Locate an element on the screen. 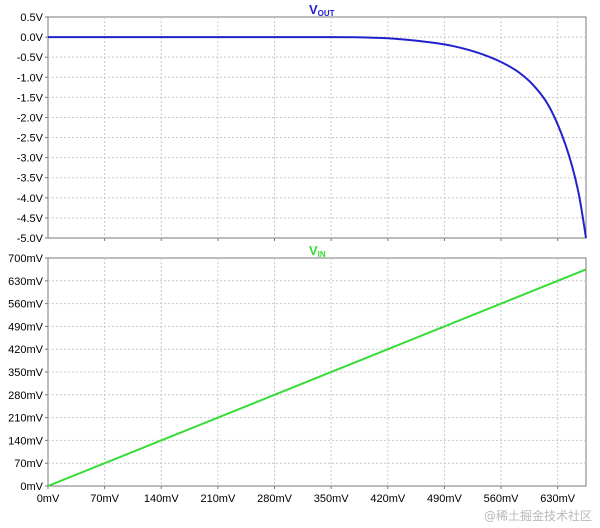 Image resolution: width=600 pixels, height=528 pixels. vin-ytick-label: 210mV is located at coordinates (26, 419).